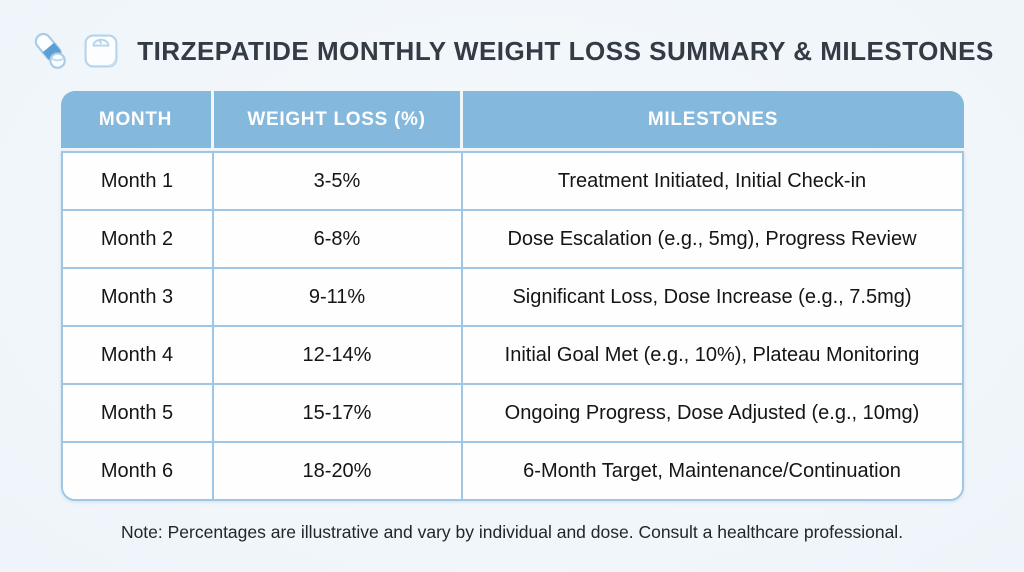 The image size is (1024, 572). Describe the element at coordinates (138, 239) in the screenshot. I see `cell-month: Month 2` at that location.